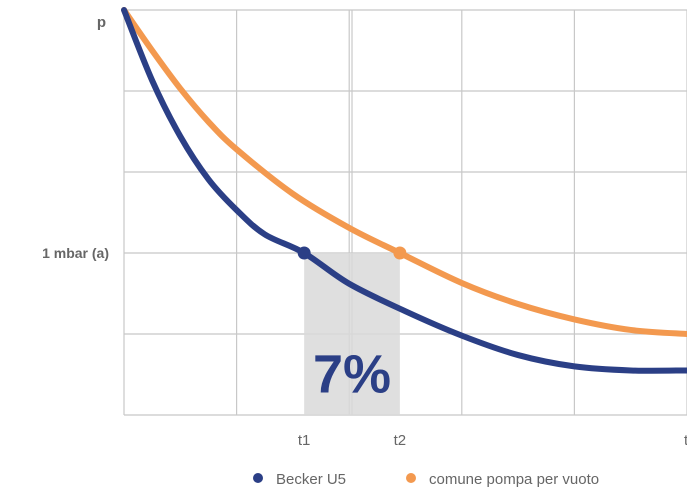  Describe the element at coordinates (75, 253) in the screenshot. I see `reference-level-label: 1 mbar (a)` at that location.